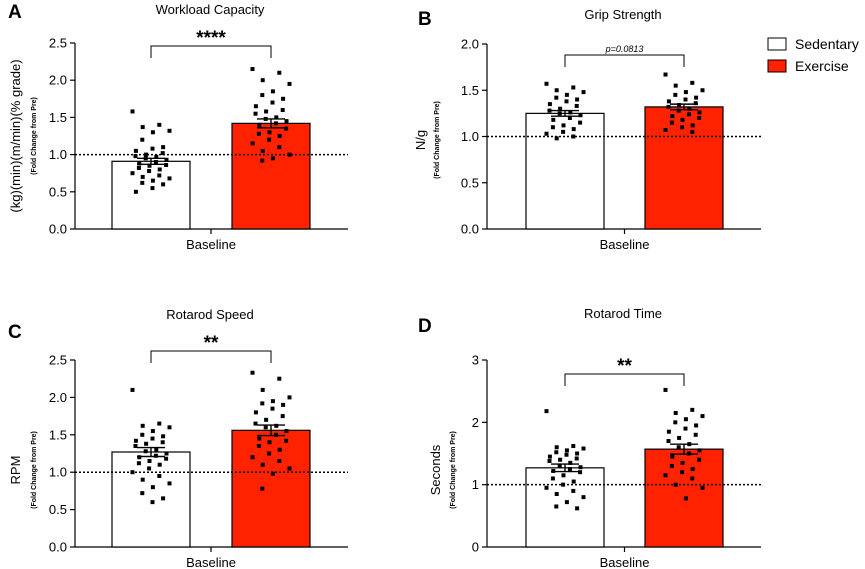  What do you see at coordinates (435, 469) in the screenshot?
I see `y-axis-label: Seconds` at bounding box center [435, 469].